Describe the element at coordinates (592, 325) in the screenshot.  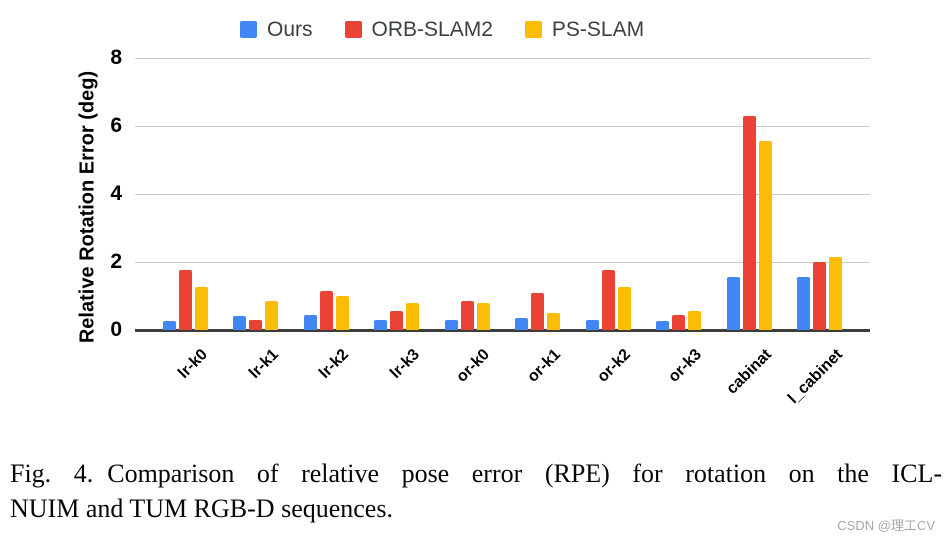
I see `bar-ours-or-k2` at that location.